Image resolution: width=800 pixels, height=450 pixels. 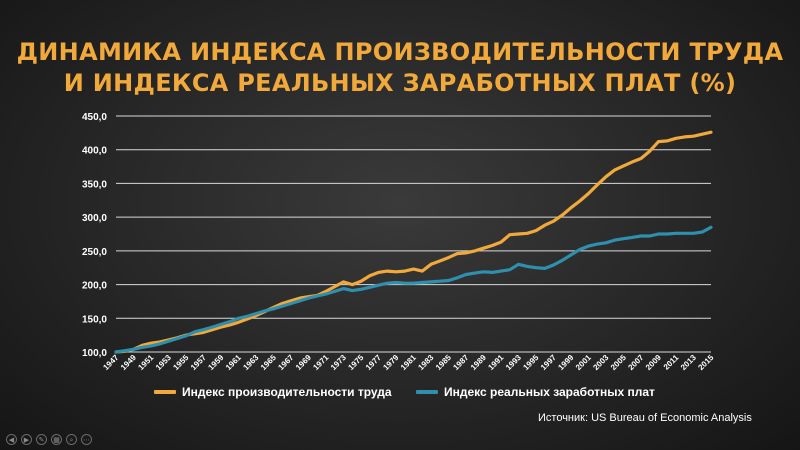 I want to click on zoom-icon: ⌕, so click(x=71, y=439).